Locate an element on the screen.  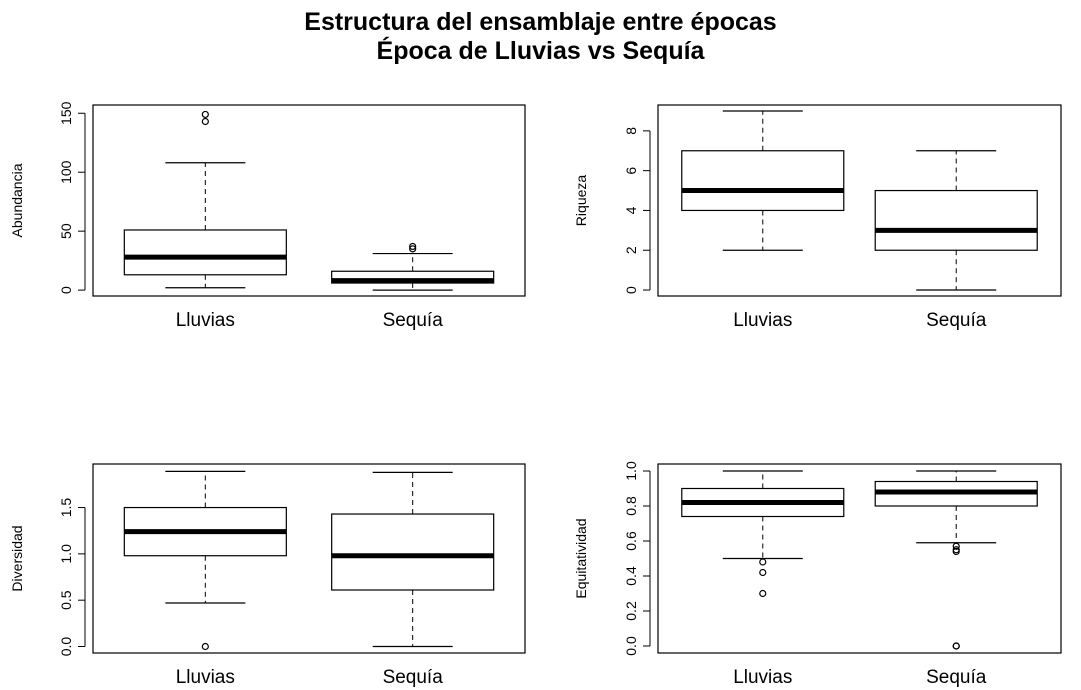
y-axis-label: Diversidad is located at coordinates (17, 558).